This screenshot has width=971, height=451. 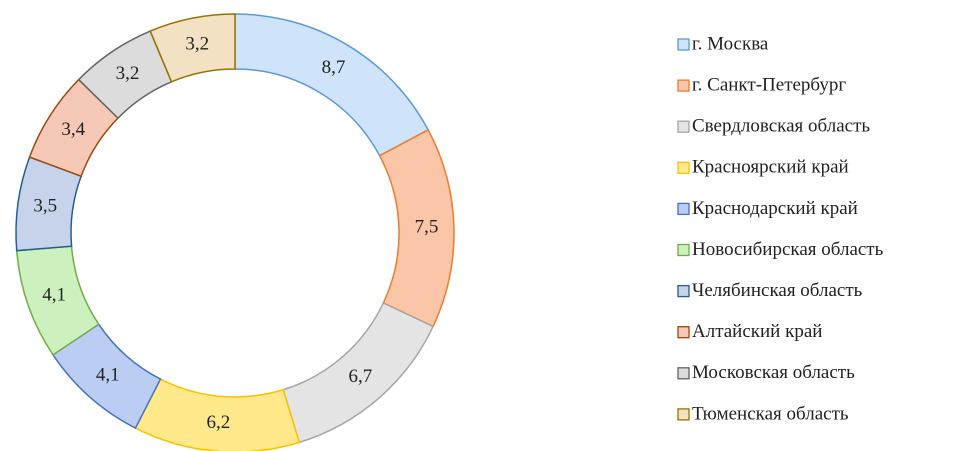 What do you see at coordinates (730, 43) in the screenshot?
I see `legend-label: г. Москва` at bounding box center [730, 43].